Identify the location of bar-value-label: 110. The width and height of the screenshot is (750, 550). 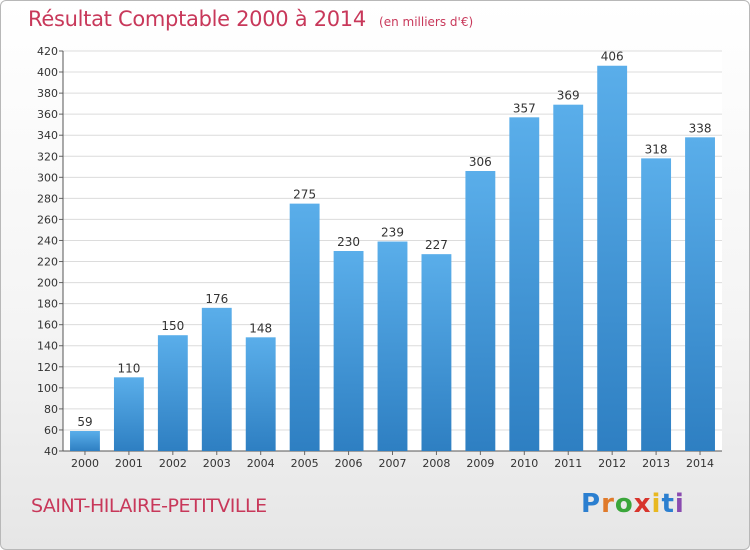
(128, 368).